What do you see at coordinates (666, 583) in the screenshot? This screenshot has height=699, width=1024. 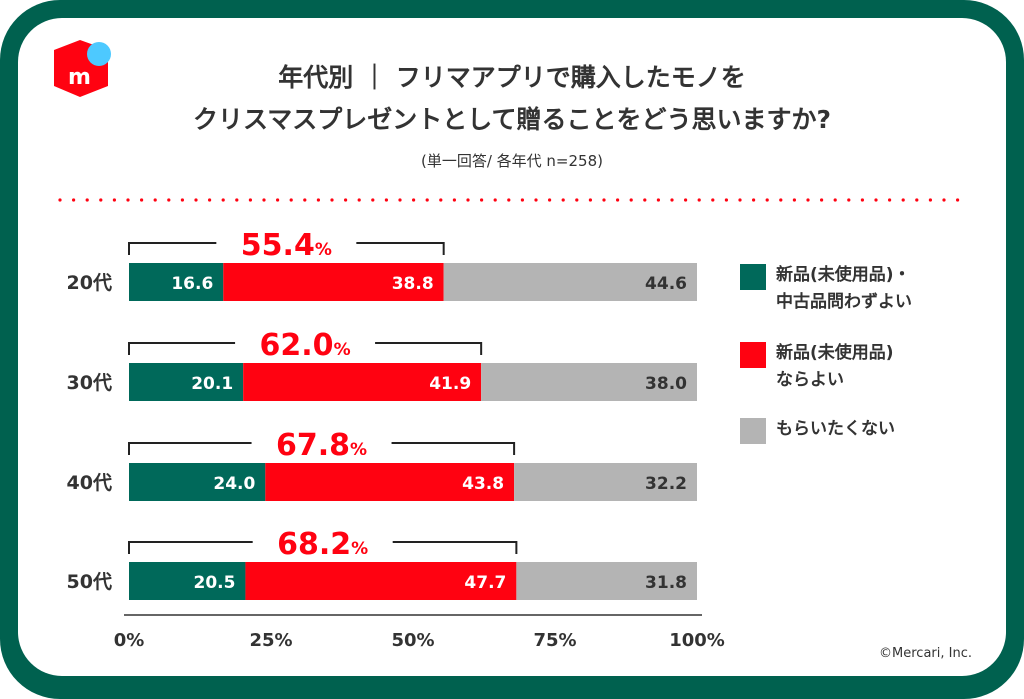 I see `data-label: 31.8` at bounding box center [666, 583].